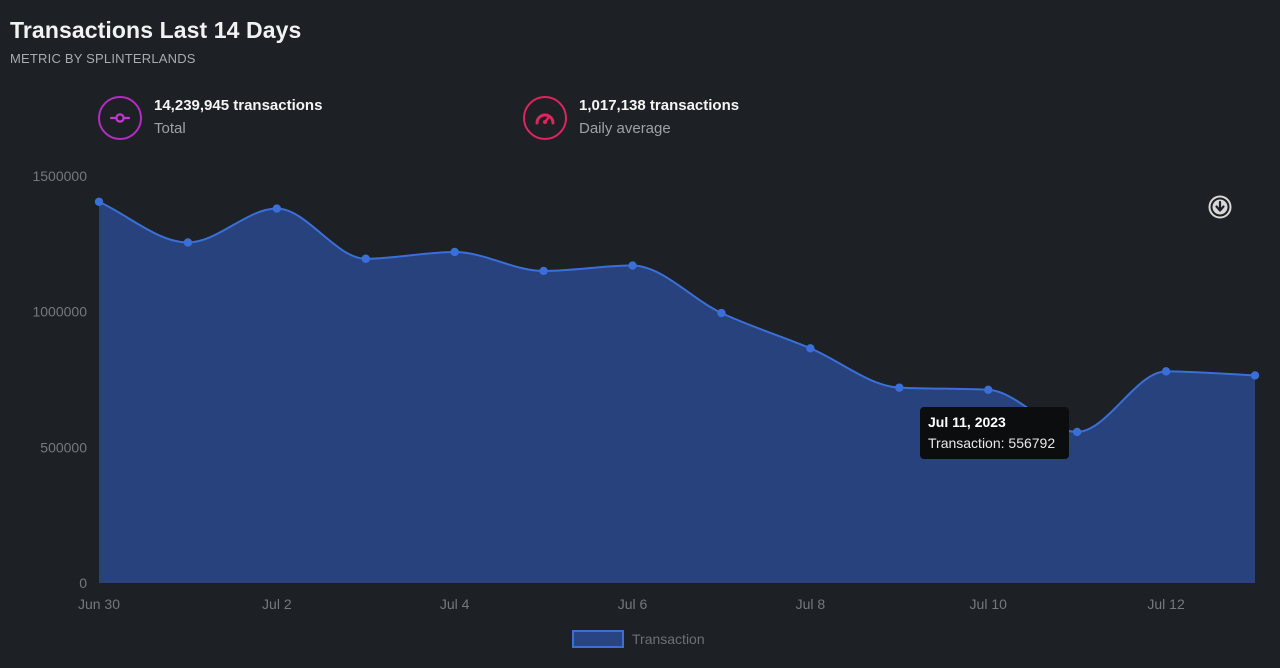 This screenshot has height=668, width=1280. What do you see at coordinates (668, 639) in the screenshot?
I see `legend-label: Transaction` at bounding box center [668, 639].